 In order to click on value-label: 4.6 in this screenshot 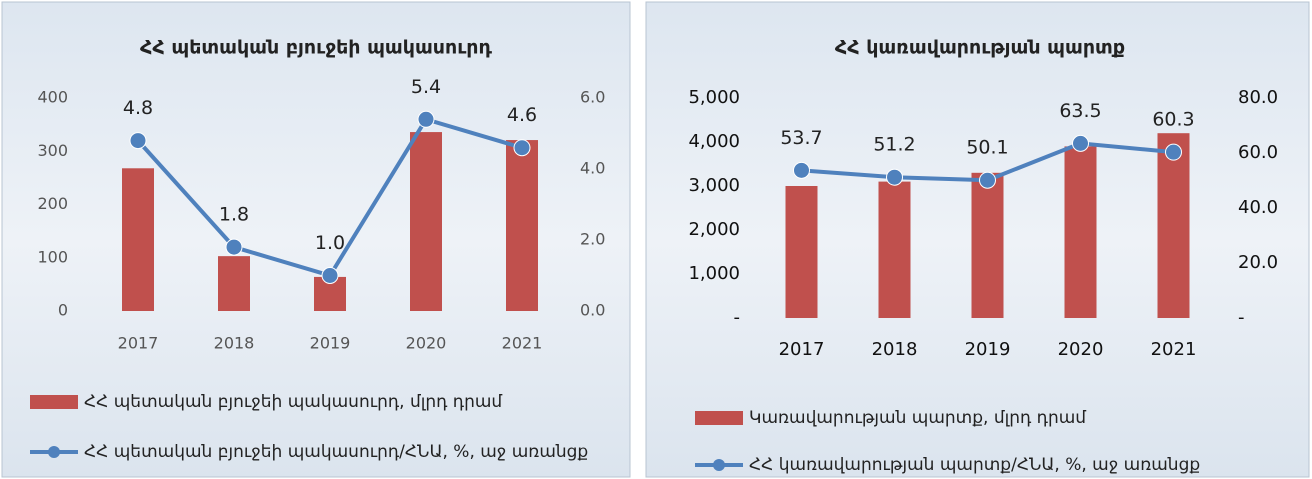, I will do `click(522, 115)`.